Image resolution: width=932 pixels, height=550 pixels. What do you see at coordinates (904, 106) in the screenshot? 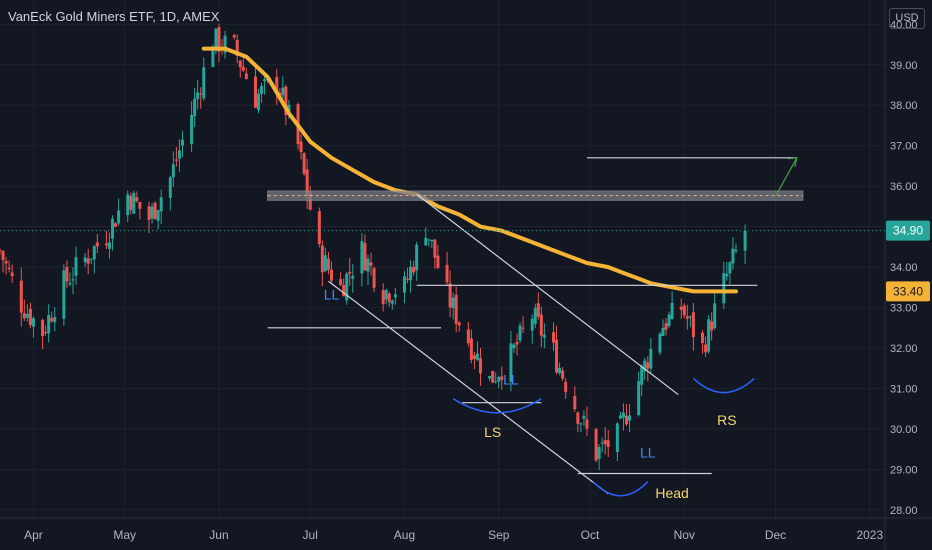
I see `y-tick-label: 38.00` at bounding box center [904, 106].